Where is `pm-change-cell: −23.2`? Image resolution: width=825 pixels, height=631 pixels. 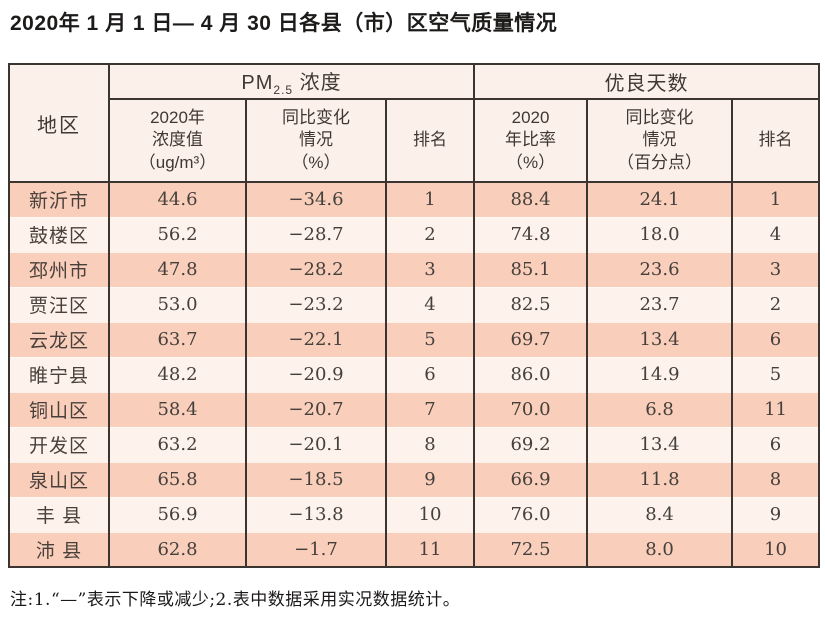
pm-change-cell: −23.2 is located at coordinates (316, 304).